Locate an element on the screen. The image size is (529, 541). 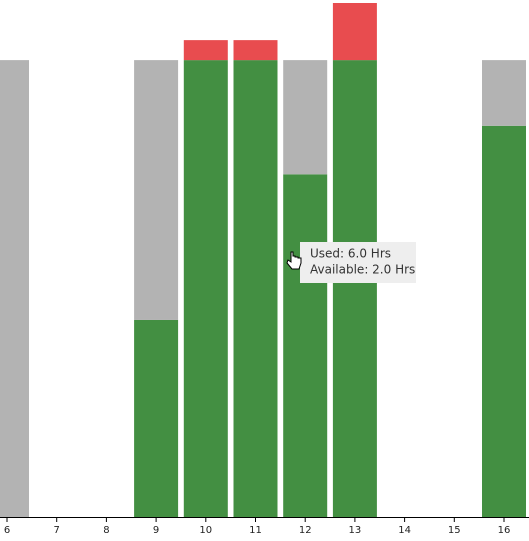
x-tick-label: 6 is located at coordinates (7, 530).